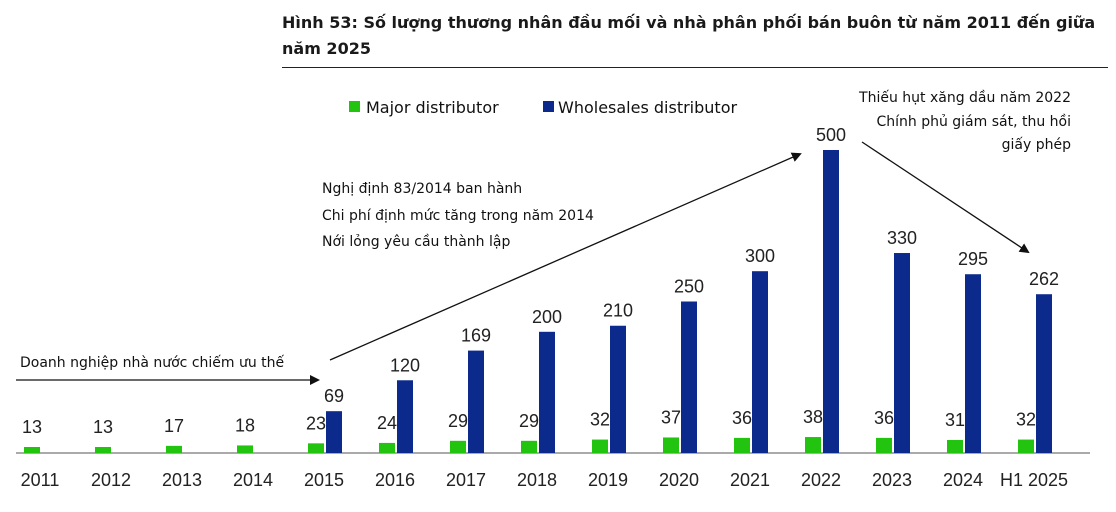 Image resolution: width=1116 pixels, height=512 pixels. Describe the element at coordinates (529, 421) in the screenshot. I see `value-label-major-2018: 29` at that location.